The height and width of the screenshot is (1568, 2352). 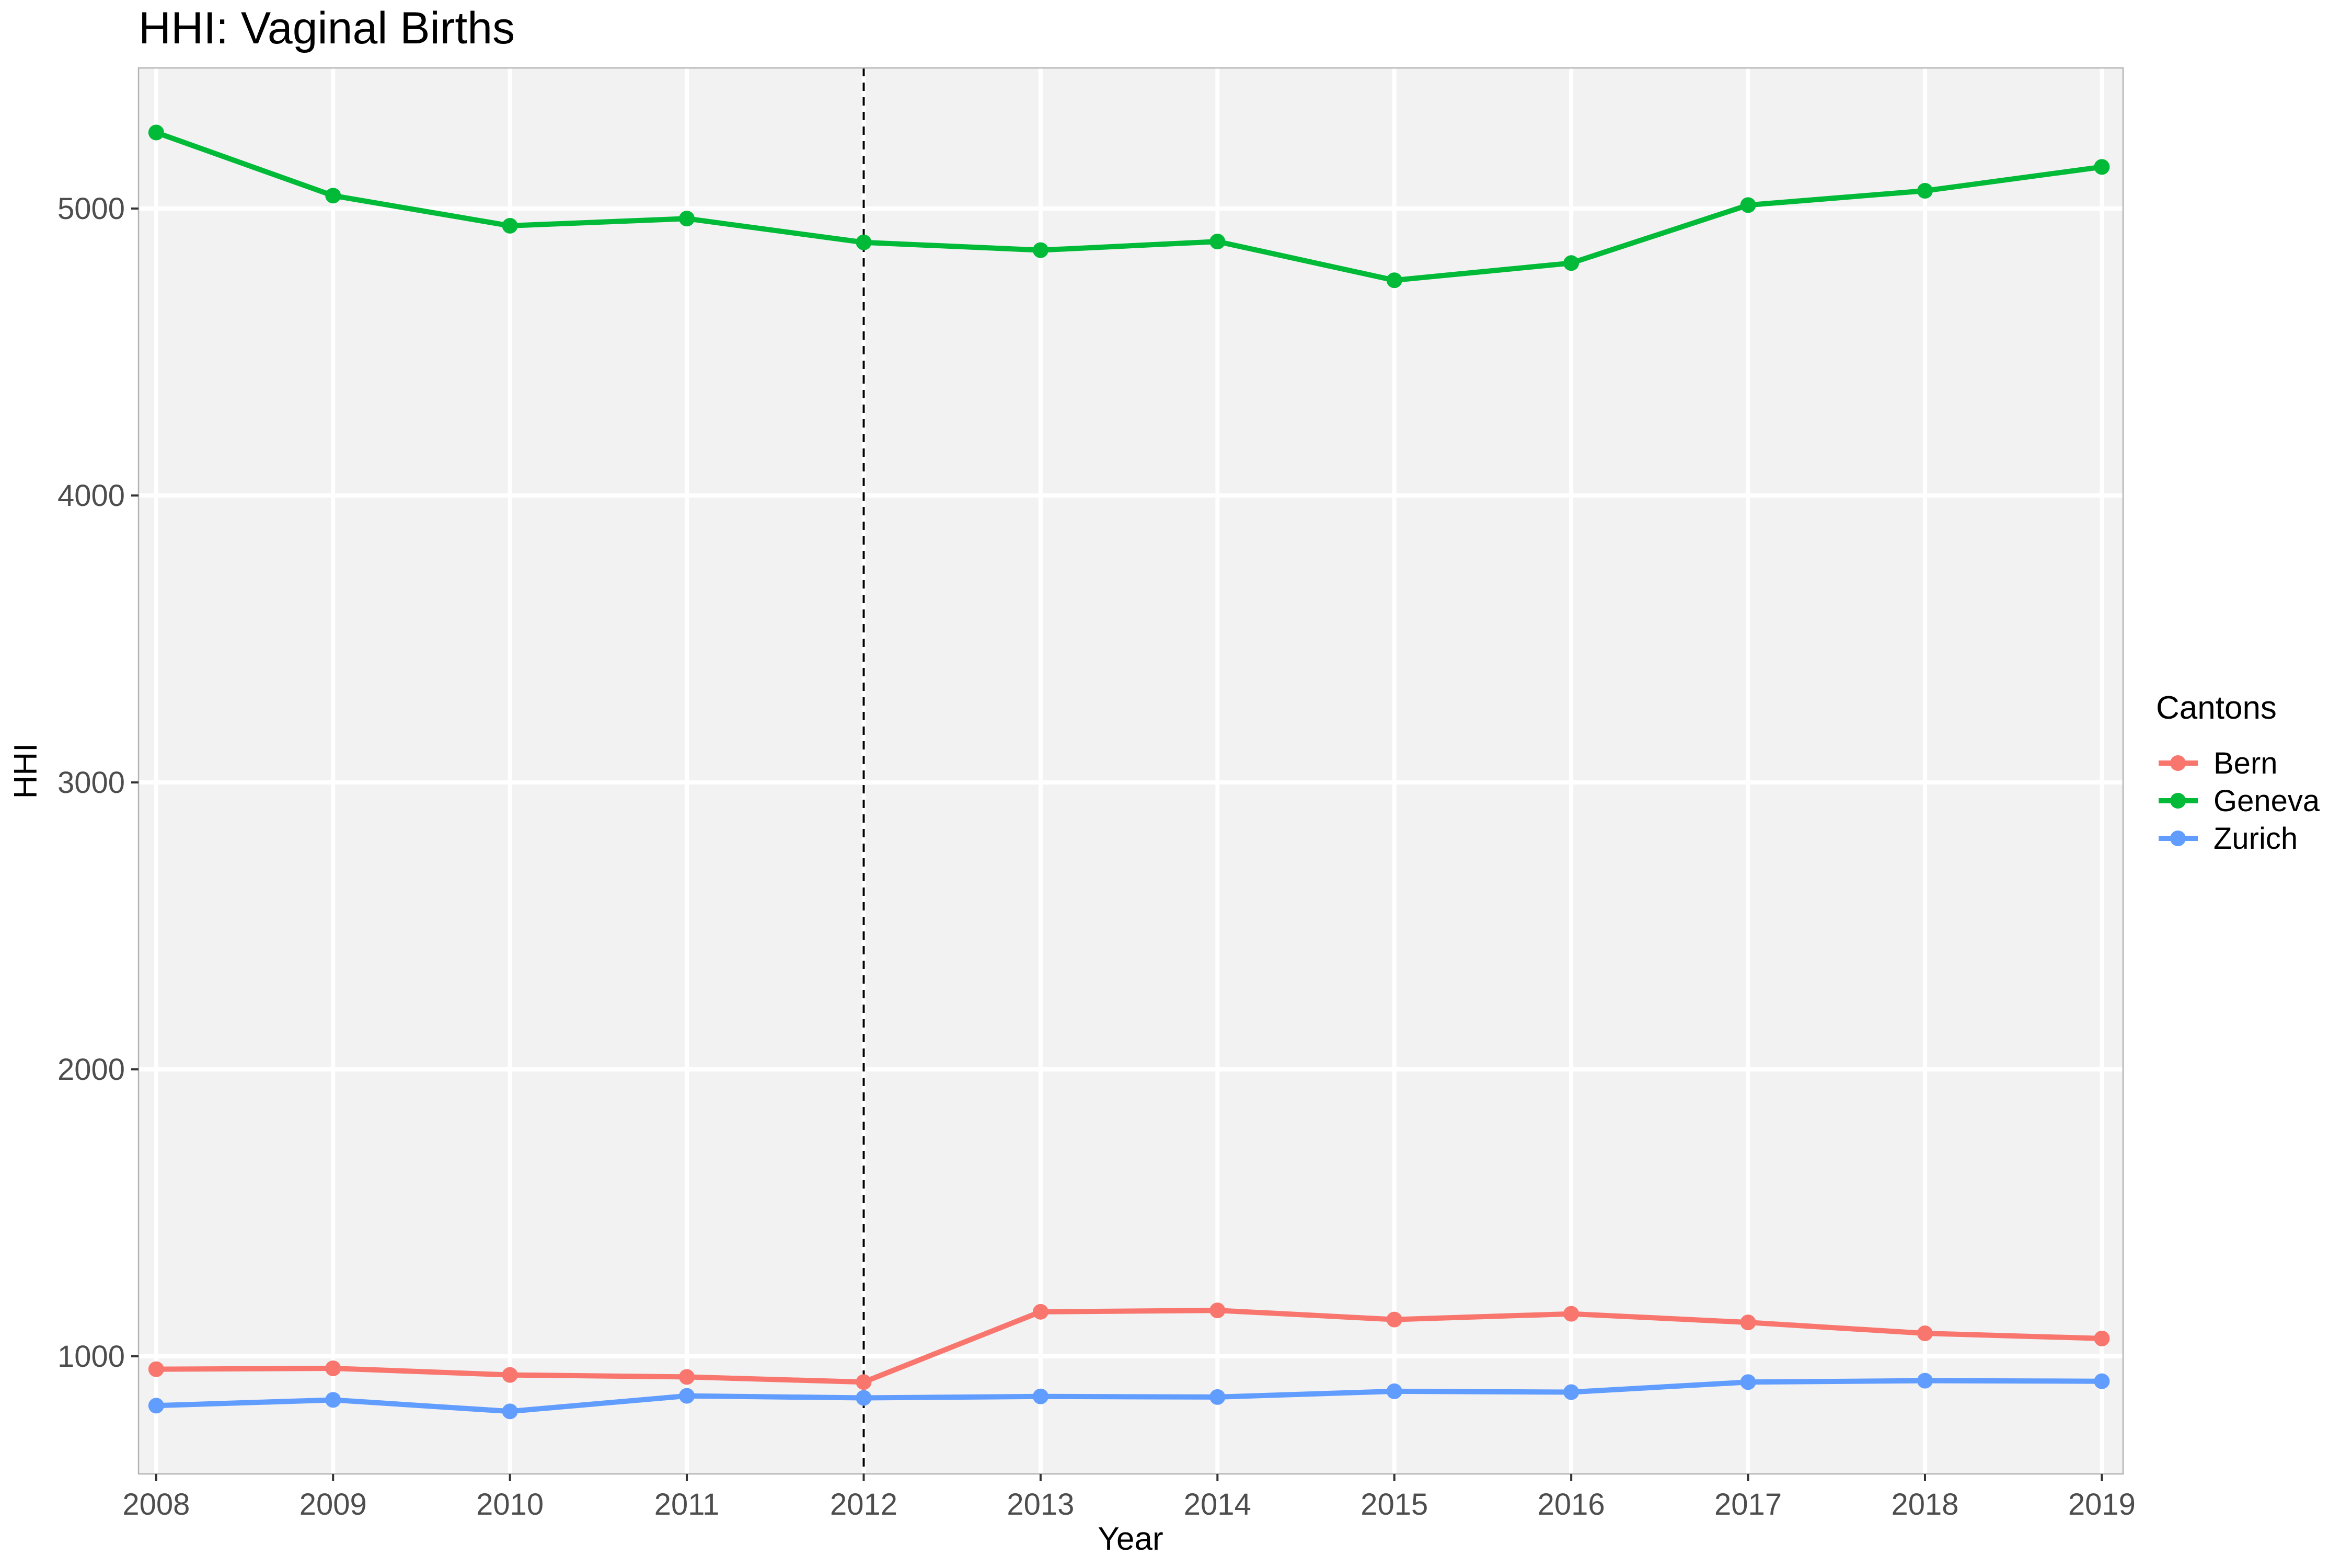 What do you see at coordinates (2245, 763) in the screenshot?
I see `legend-label: Bern` at bounding box center [2245, 763].